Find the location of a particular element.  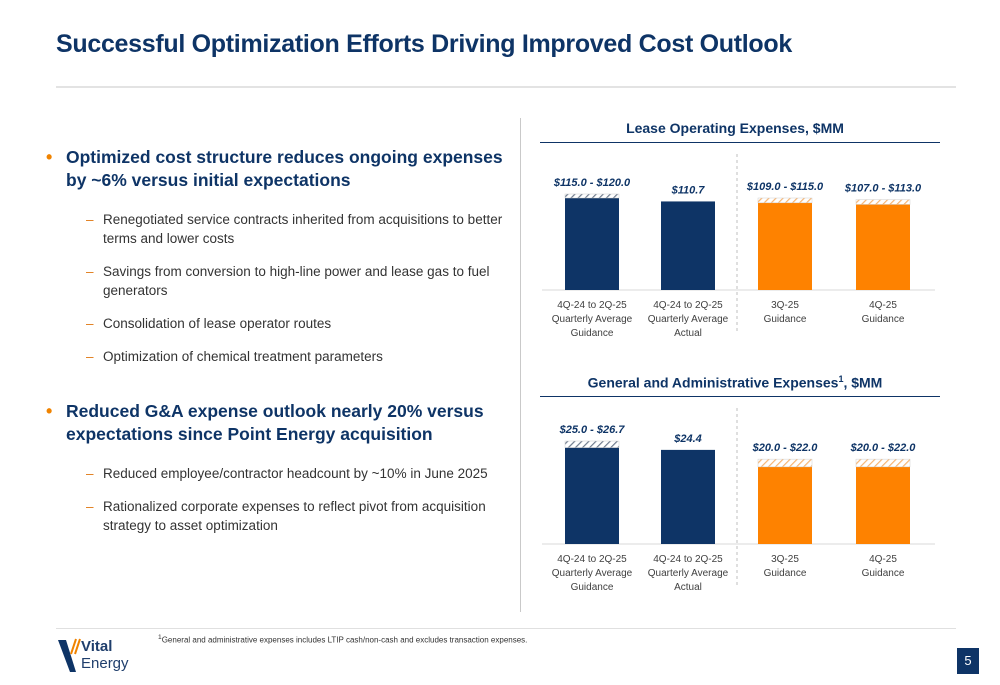

chart-title-sup: 1 is located at coordinates (841, 379).